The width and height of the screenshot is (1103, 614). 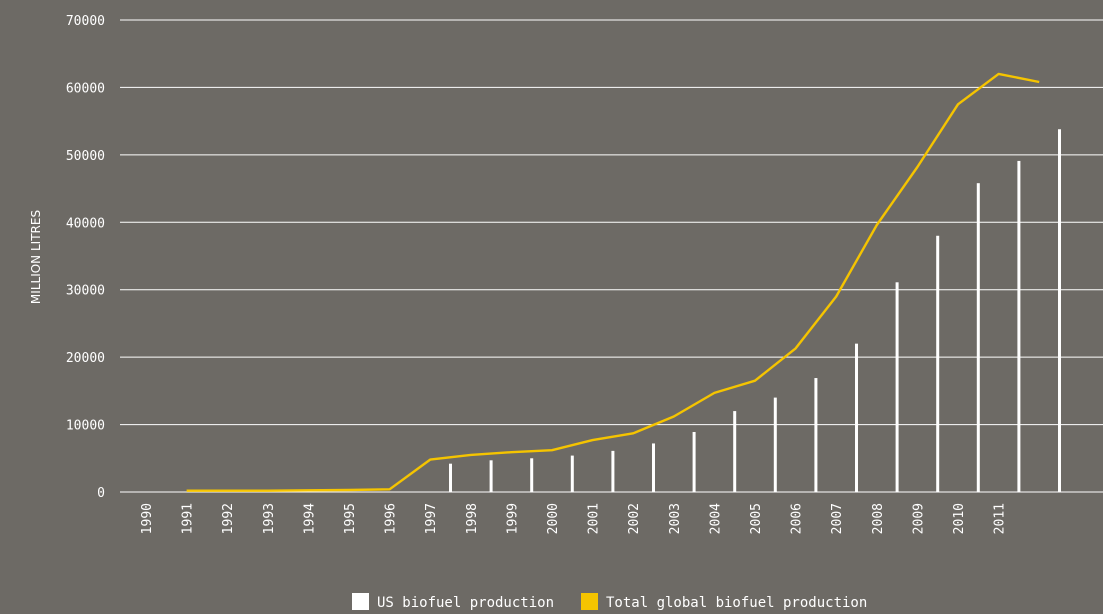 What do you see at coordinates (85, 426) in the screenshot?
I see `y-tick-label: 10000` at bounding box center [85, 426].